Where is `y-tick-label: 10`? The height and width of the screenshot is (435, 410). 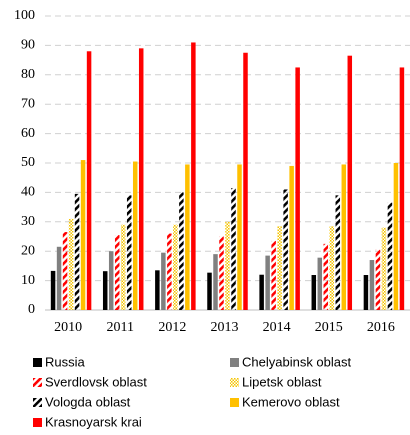 y-tick-label: 10 is located at coordinates (28, 280).